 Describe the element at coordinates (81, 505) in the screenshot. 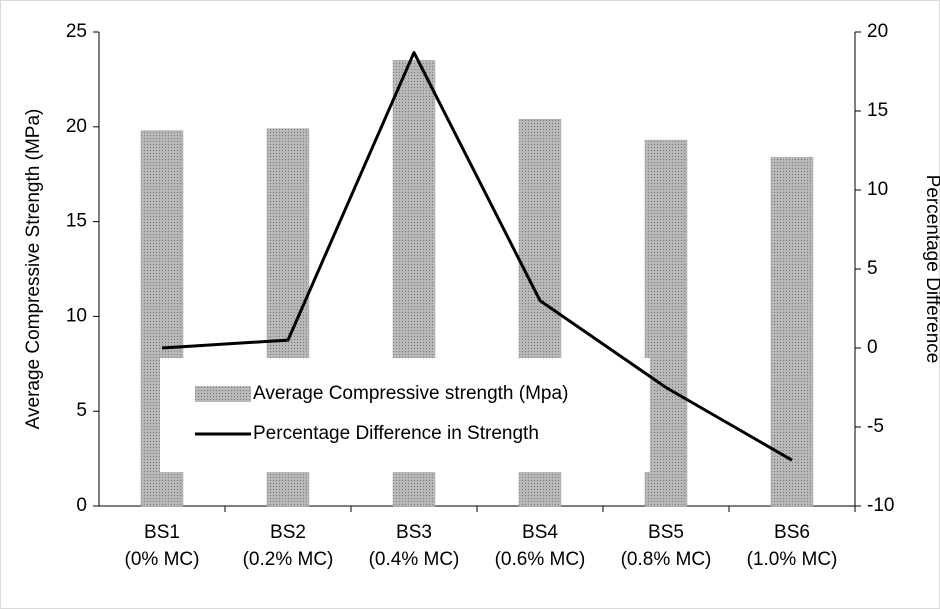

I see `y-tick-label: 0` at that location.